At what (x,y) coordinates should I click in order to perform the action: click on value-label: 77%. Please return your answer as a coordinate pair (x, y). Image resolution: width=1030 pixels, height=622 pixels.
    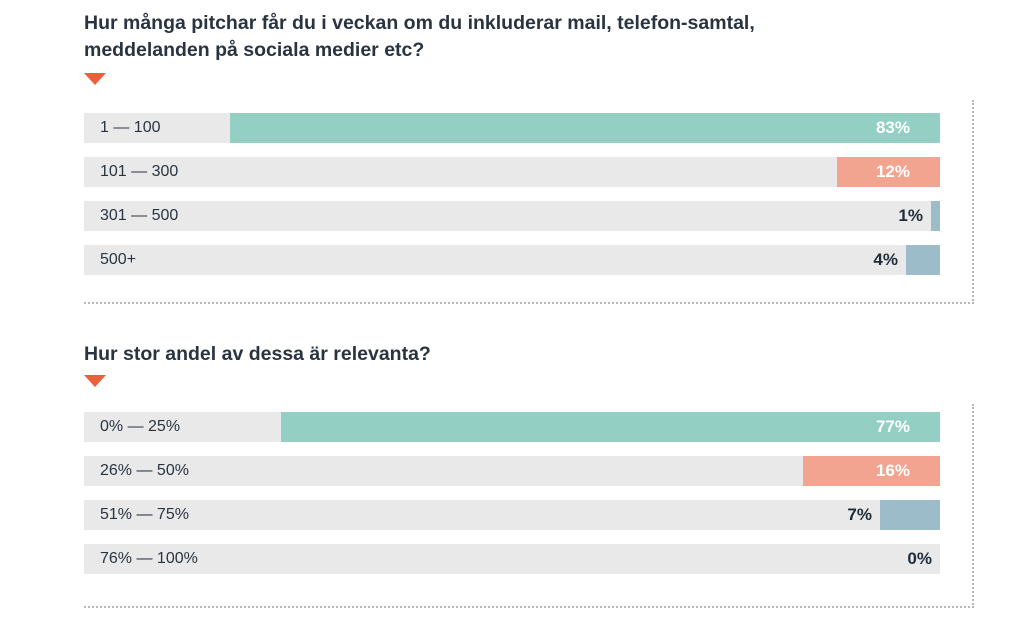
    Looking at the image, I should click on (892, 426).